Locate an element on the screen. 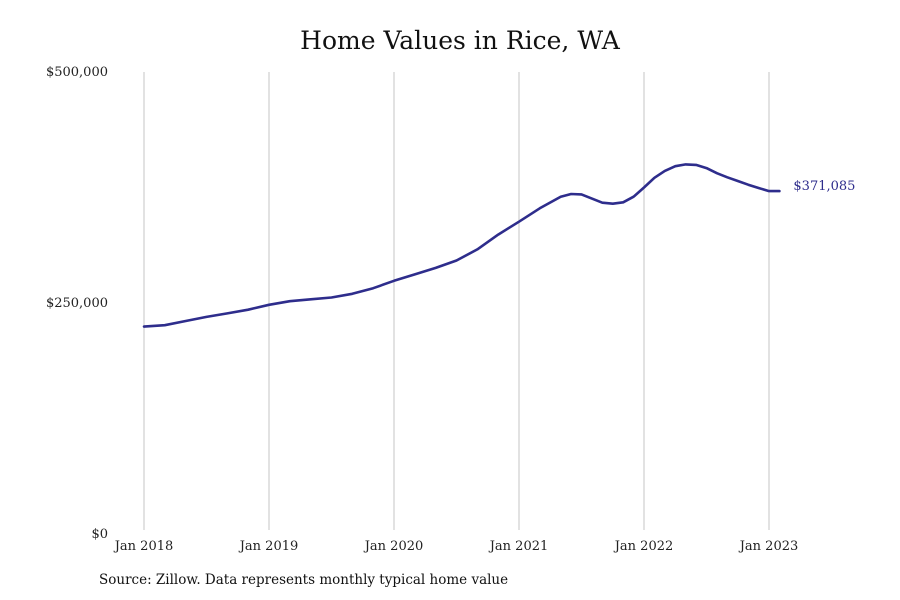 The image size is (900, 600). x-tick-label: Jan 2018 is located at coordinates (143, 546).